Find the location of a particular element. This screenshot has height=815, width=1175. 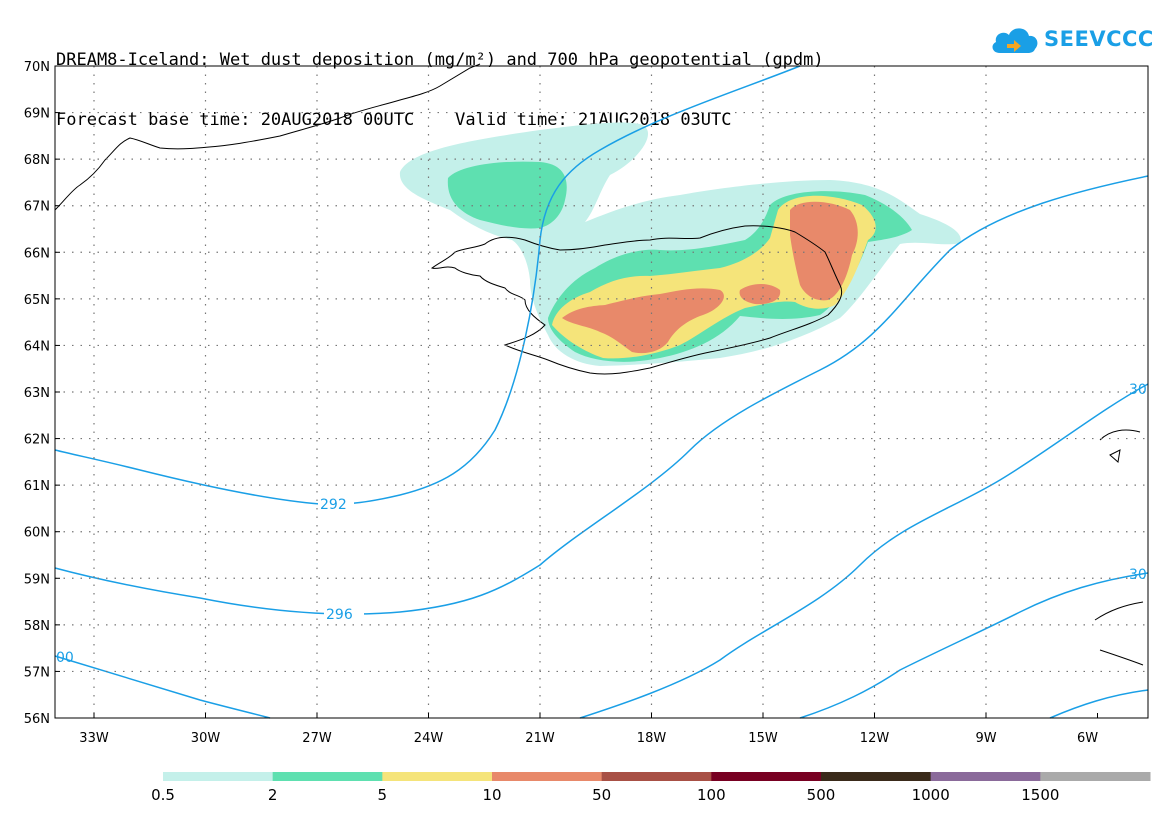

contour-label-30-upper: 30 is located at coordinates (1138, 390).